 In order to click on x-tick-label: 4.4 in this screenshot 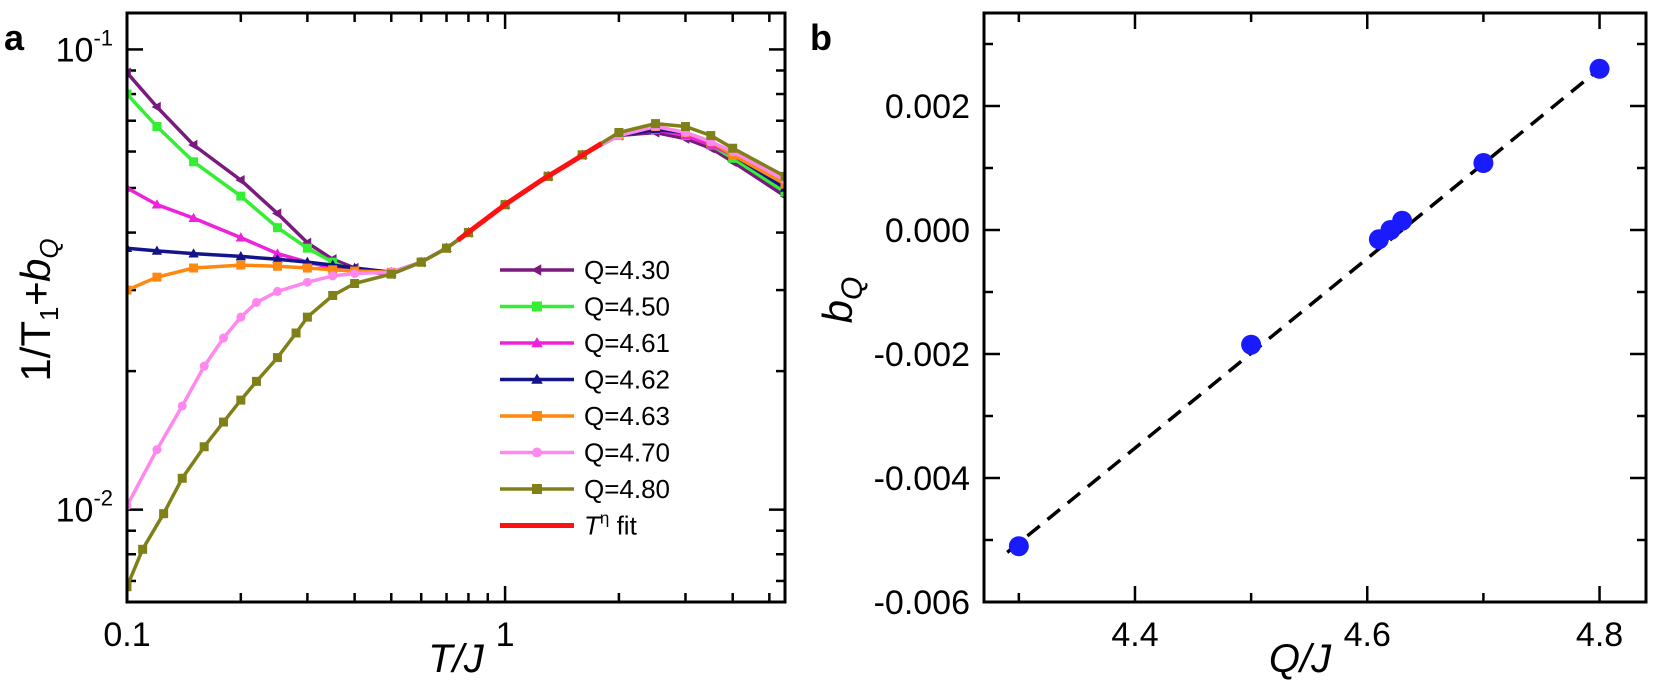, I will do `click(1134, 635)`.